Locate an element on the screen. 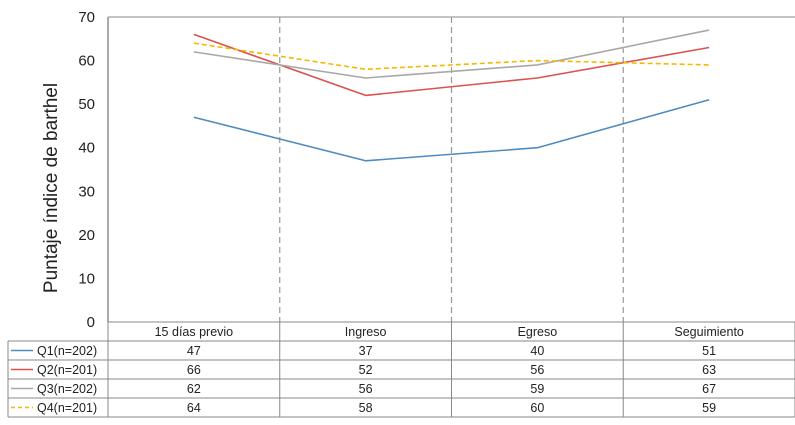  series-line-q1 is located at coordinates (451, 130).